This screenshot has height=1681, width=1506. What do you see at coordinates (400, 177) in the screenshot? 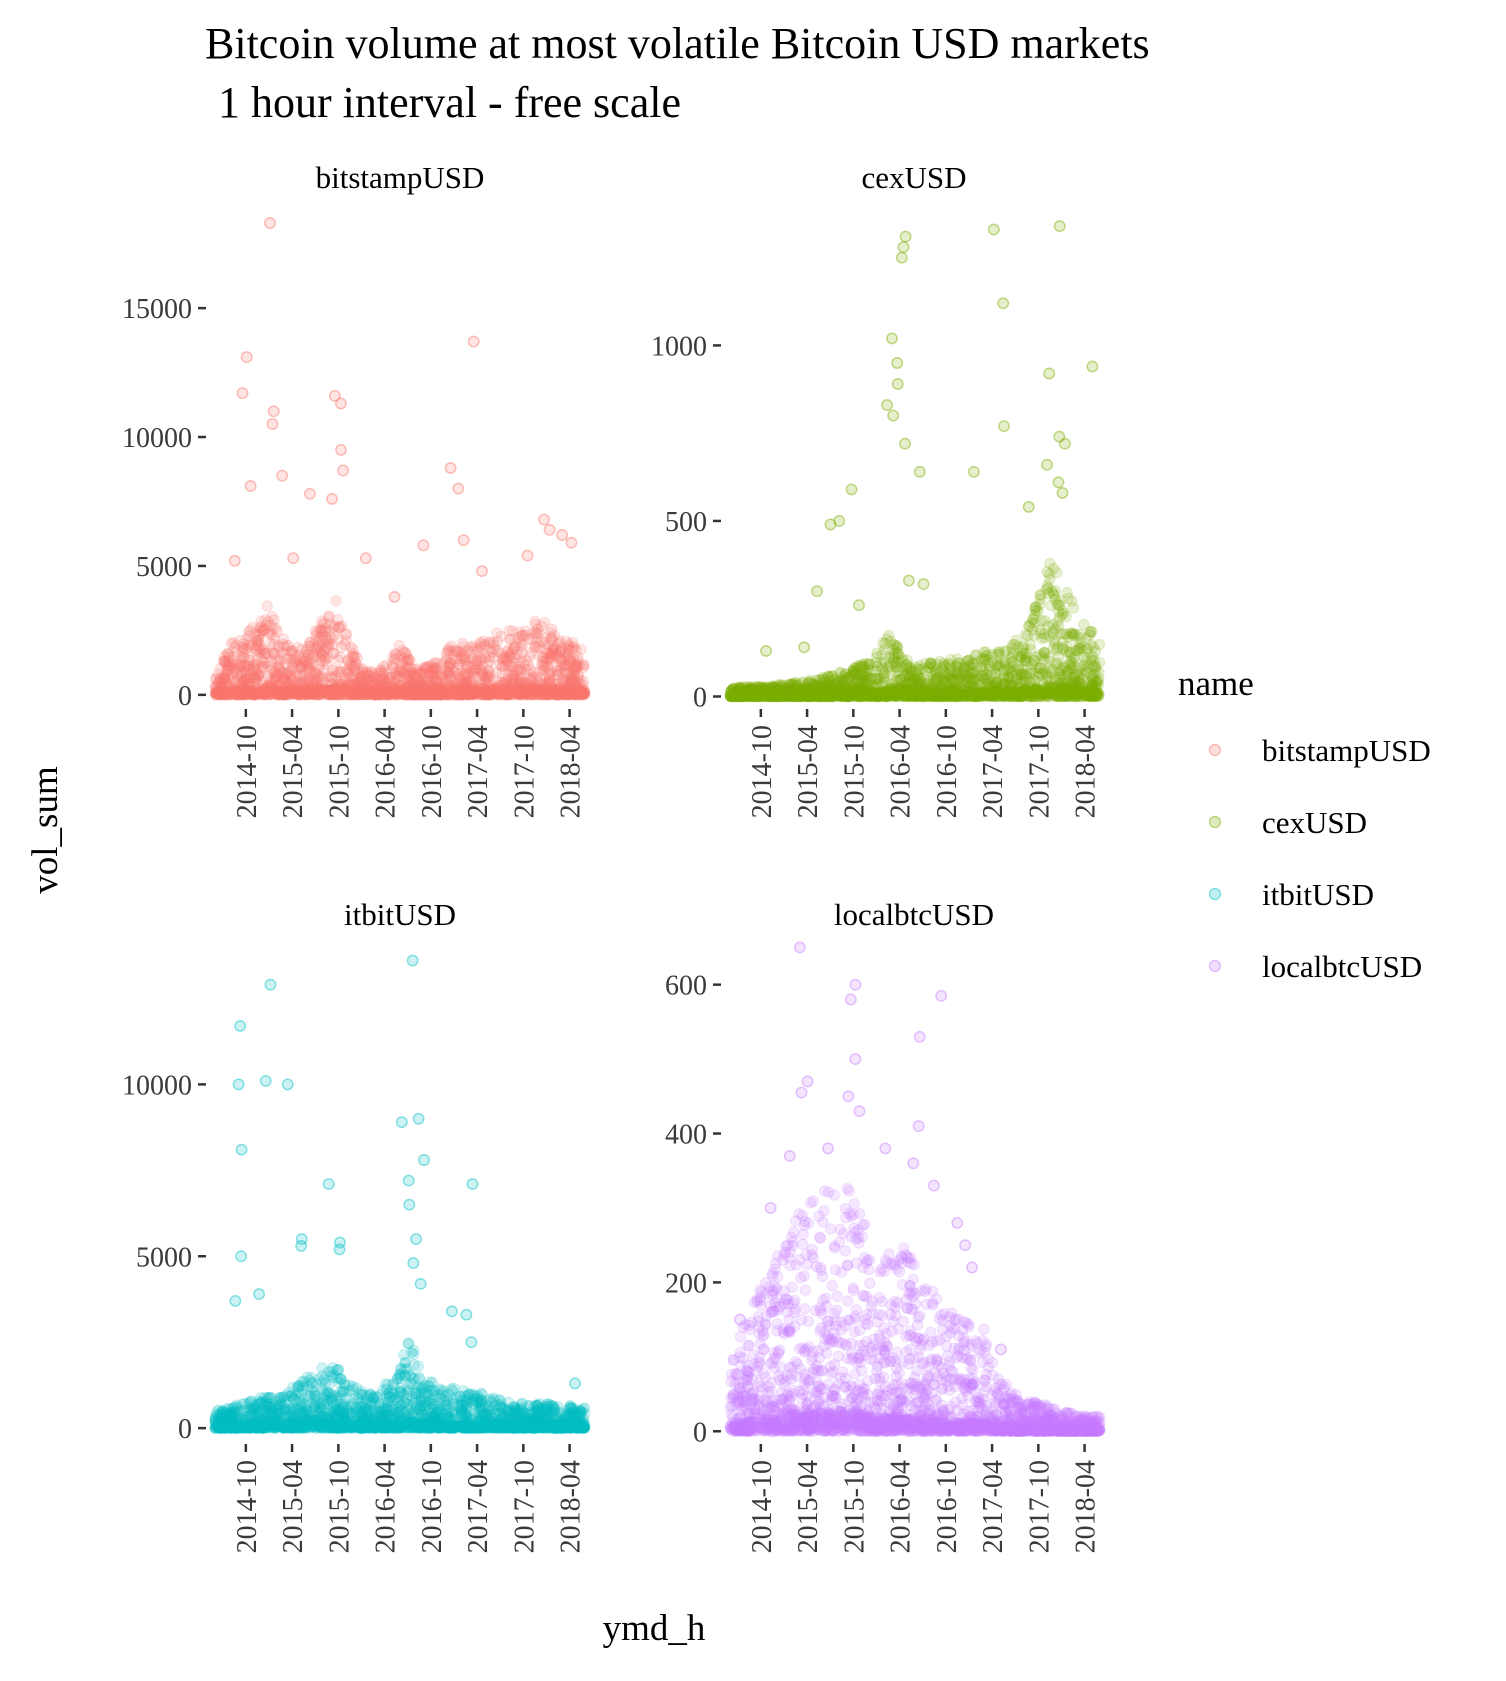
I see `panel-strip-label: bitstampUSD` at bounding box center [400, 177].